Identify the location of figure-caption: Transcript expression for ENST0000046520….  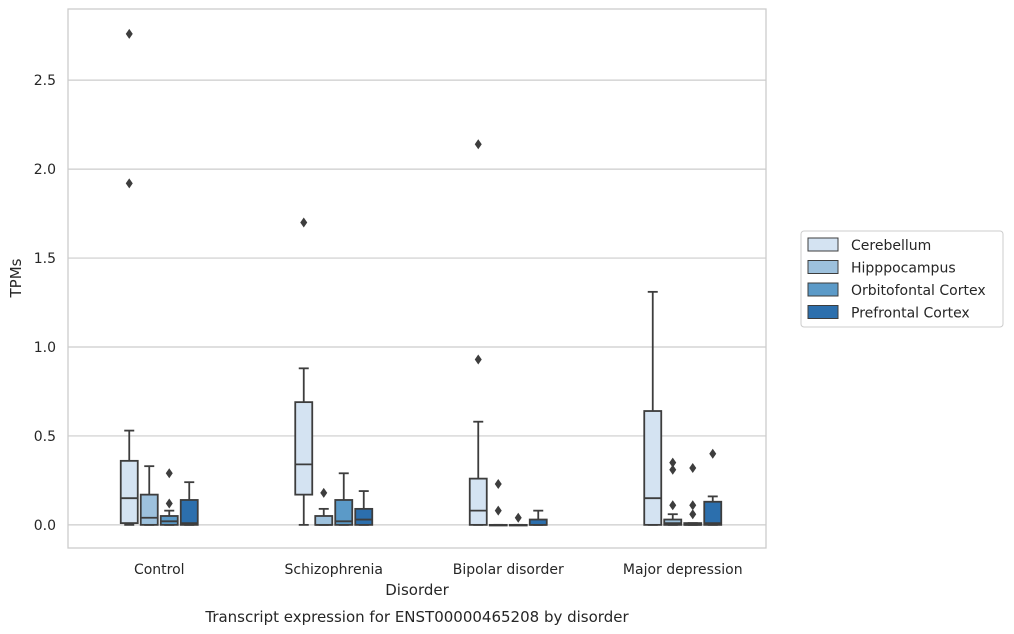
(416, 617).